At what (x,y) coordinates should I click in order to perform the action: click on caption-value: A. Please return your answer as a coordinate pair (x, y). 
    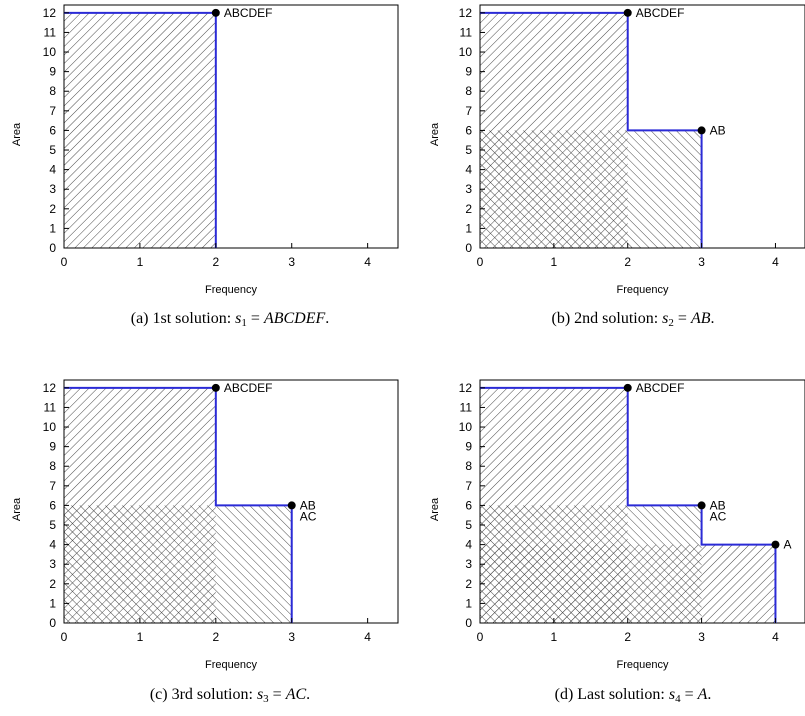
    Looking at the image, I should click on (702, 694).